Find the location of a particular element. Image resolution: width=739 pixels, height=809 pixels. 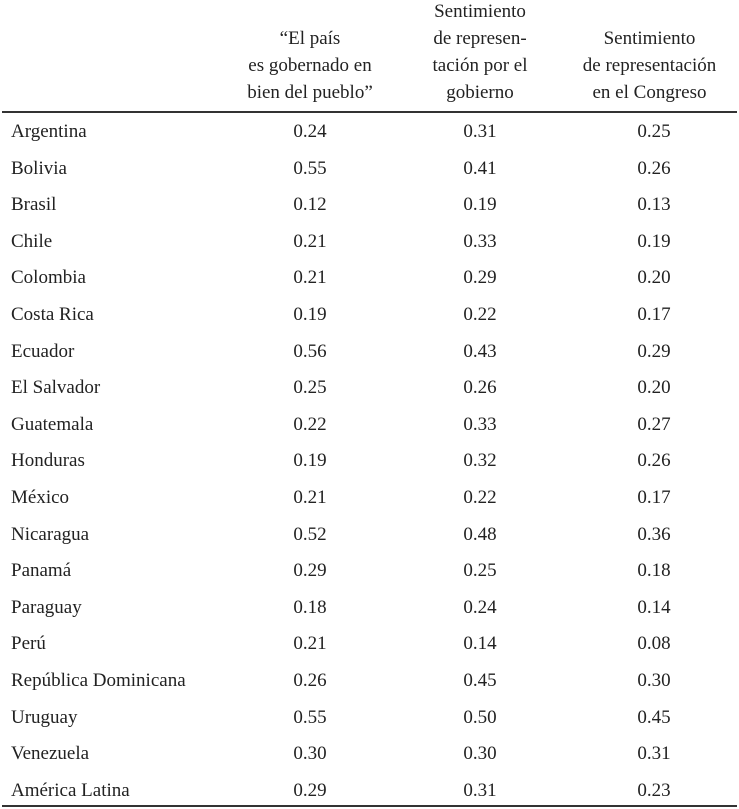

gobernado-bien-pueblo-cell: 0.52 is located at coordinates (310, 534).